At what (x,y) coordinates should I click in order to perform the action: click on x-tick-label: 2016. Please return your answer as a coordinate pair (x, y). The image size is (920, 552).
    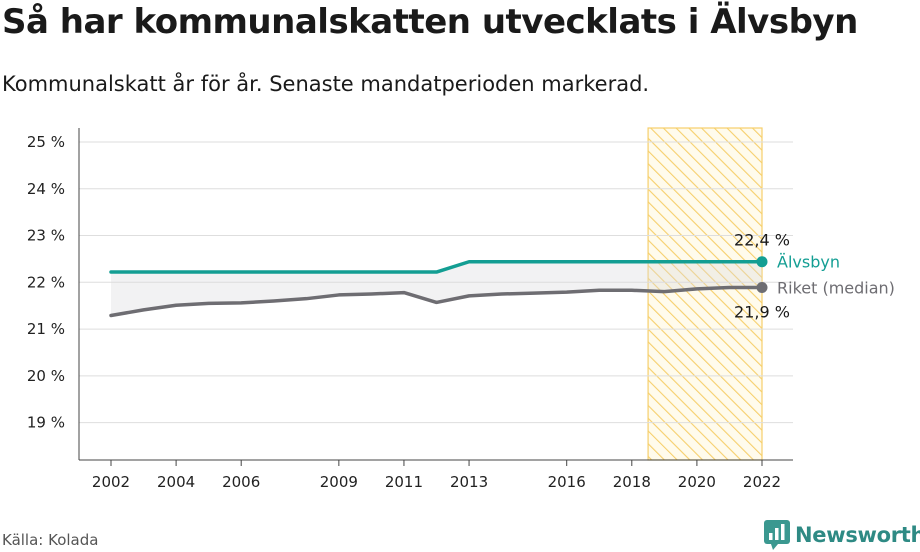
    Looking at the image, I should click on (567, 482).